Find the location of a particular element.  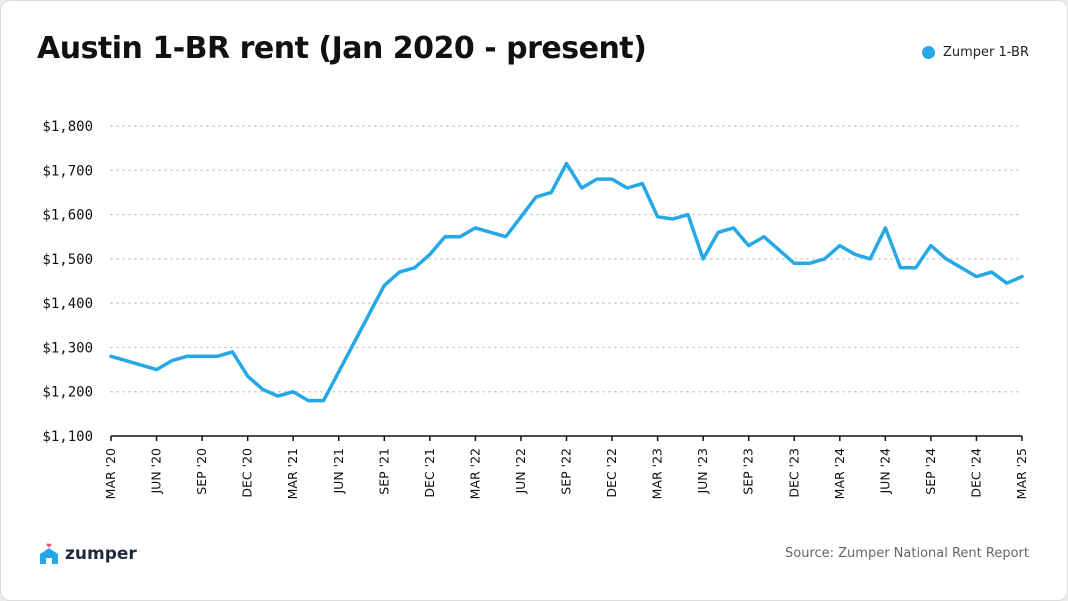

chart-title: Austin 1-BR rent (Jan 2020 - present) is located at coordinates (342, 48).